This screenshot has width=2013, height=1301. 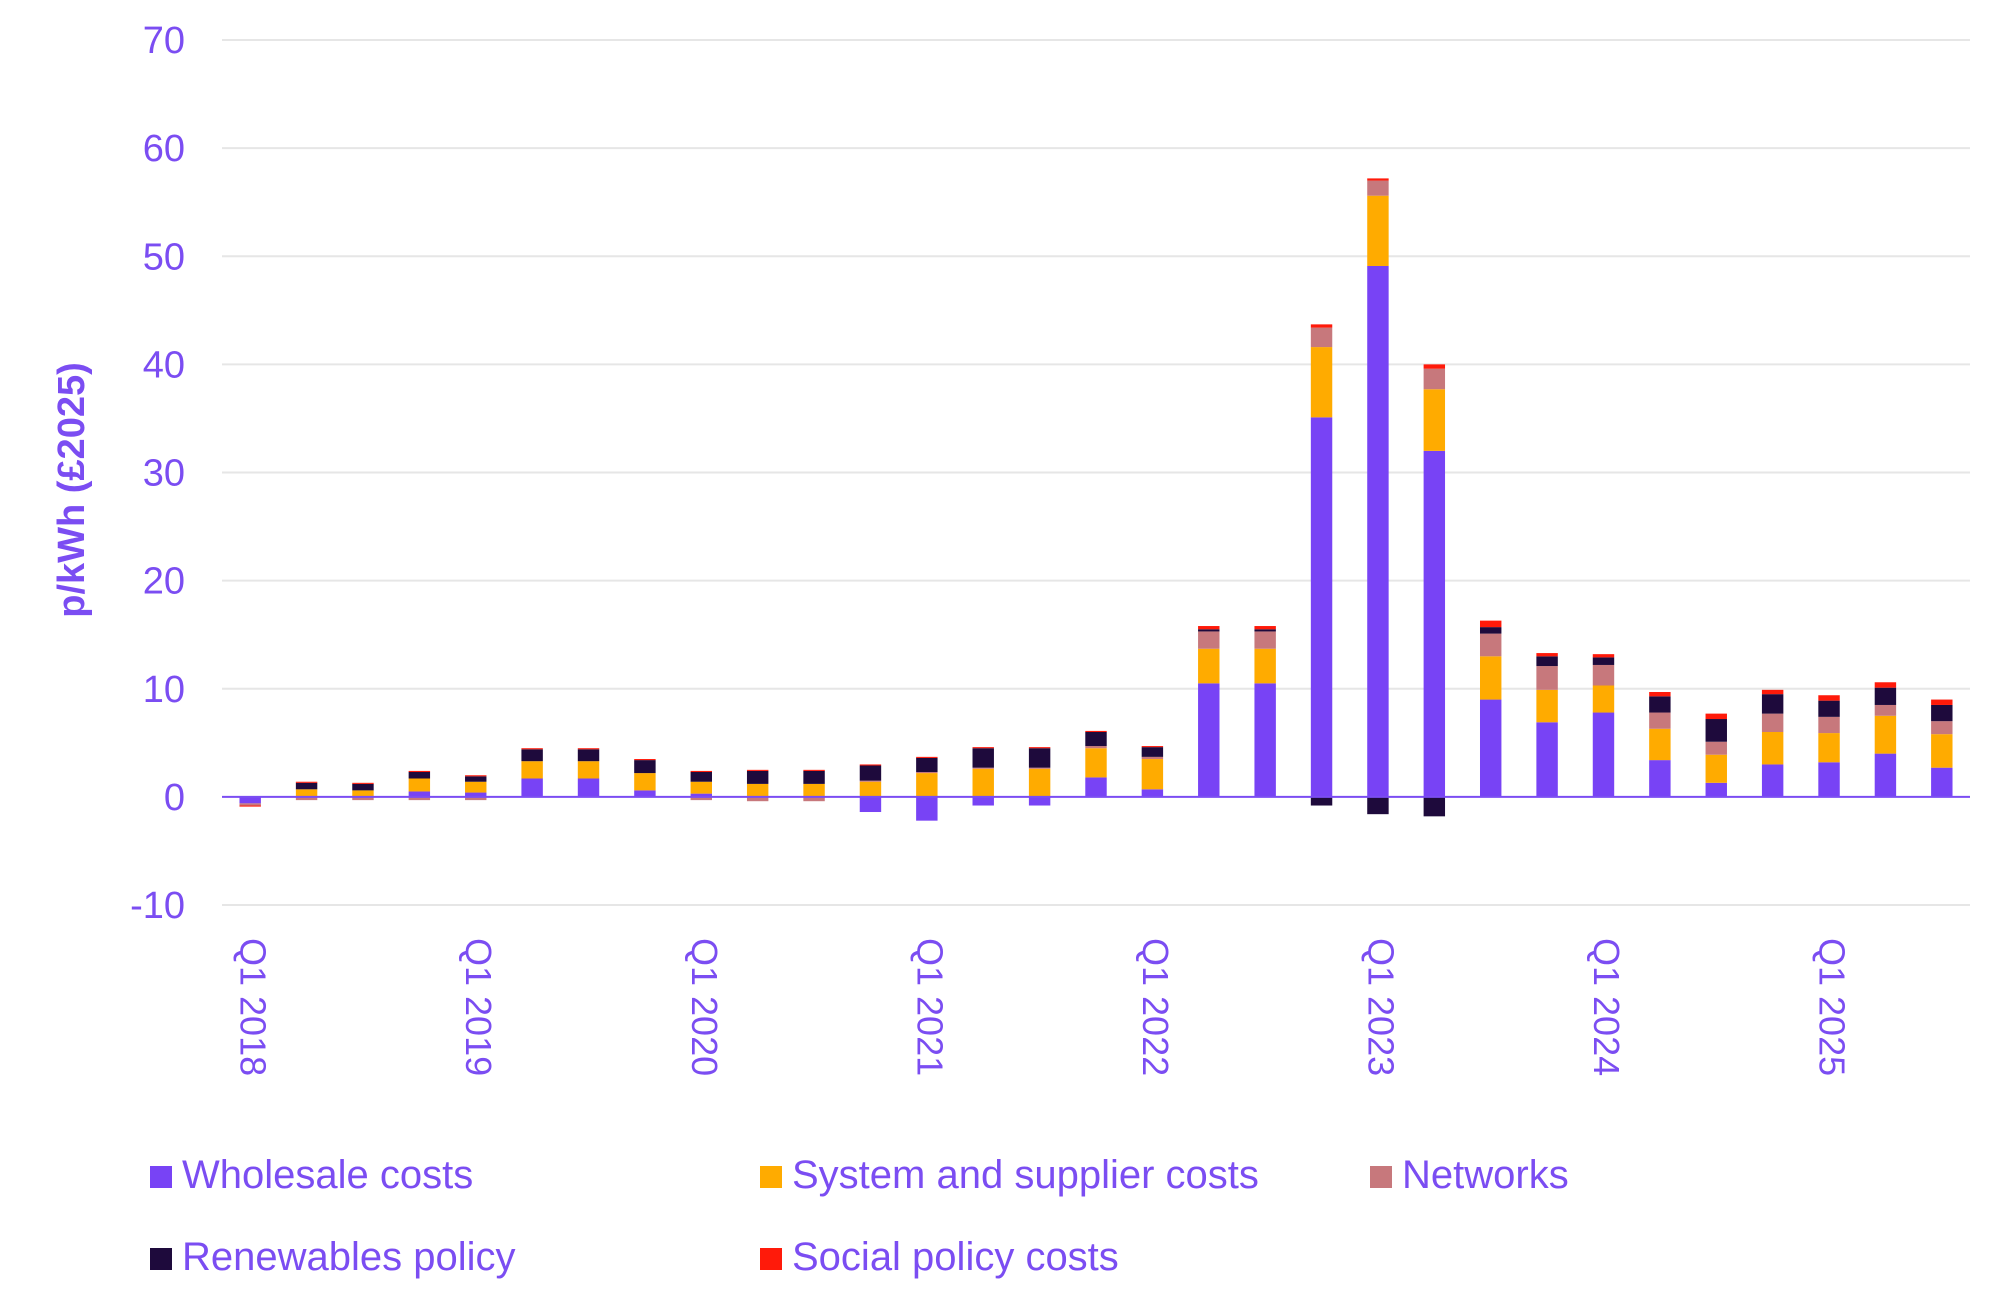 I want to click on x-tick-label: Q1 2023, so click(x=1380, y=1007).